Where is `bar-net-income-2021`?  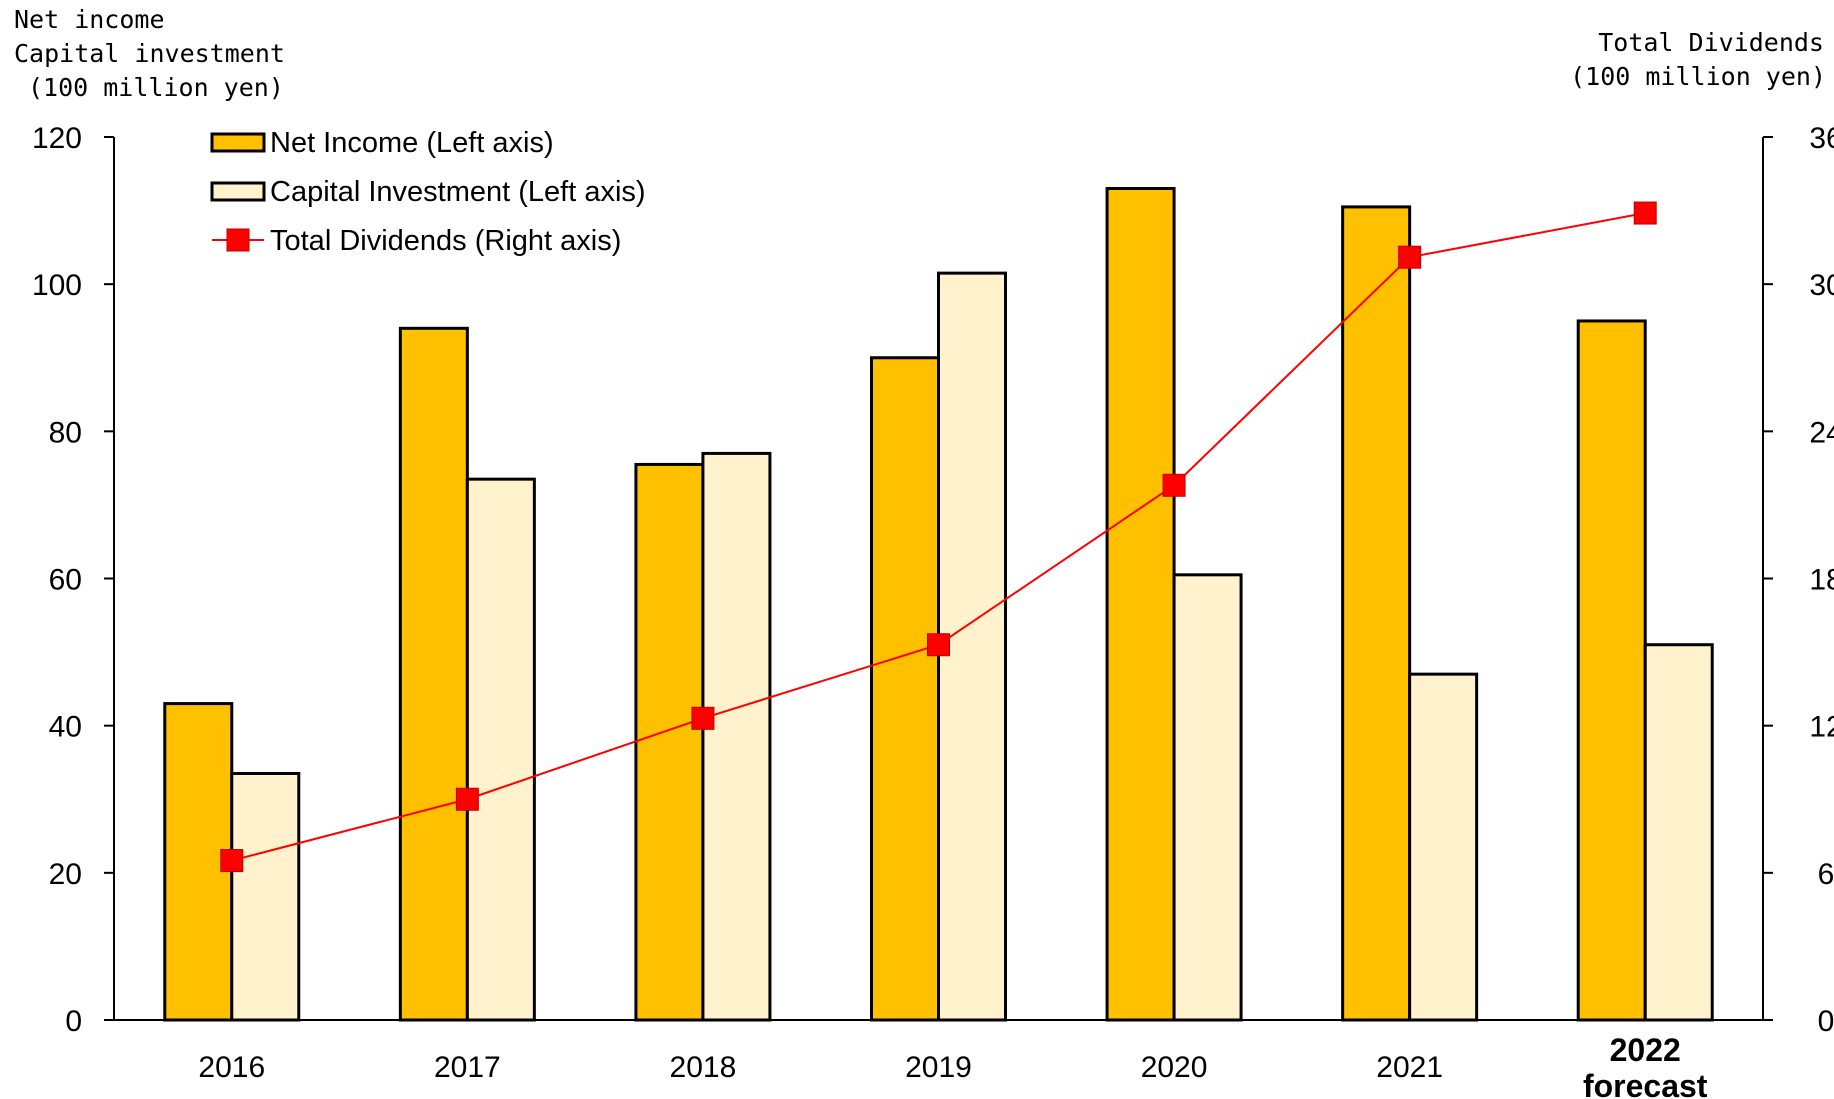
bar-net-income-2021 is located at coordinates (1376, 613).